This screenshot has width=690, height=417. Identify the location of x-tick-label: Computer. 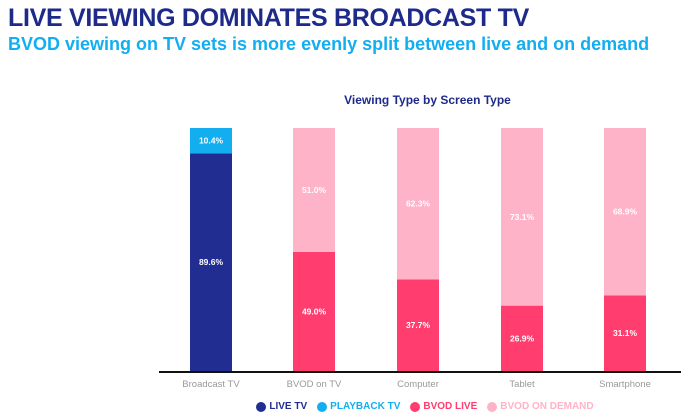
(418, 384).